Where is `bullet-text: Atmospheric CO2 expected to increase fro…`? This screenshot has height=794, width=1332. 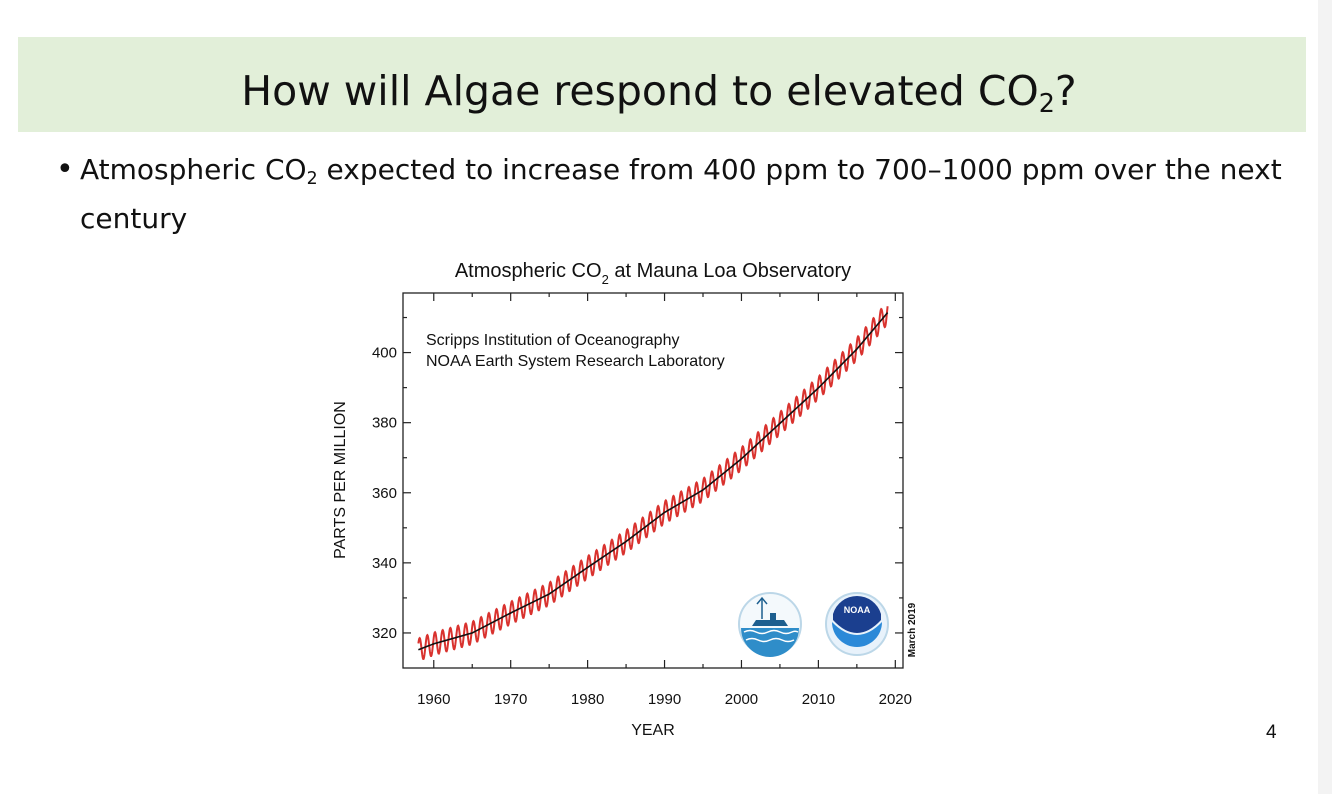 bullet-text: Atmospheric CO2 expected to increase fro… is located at coordinates (681, 194).